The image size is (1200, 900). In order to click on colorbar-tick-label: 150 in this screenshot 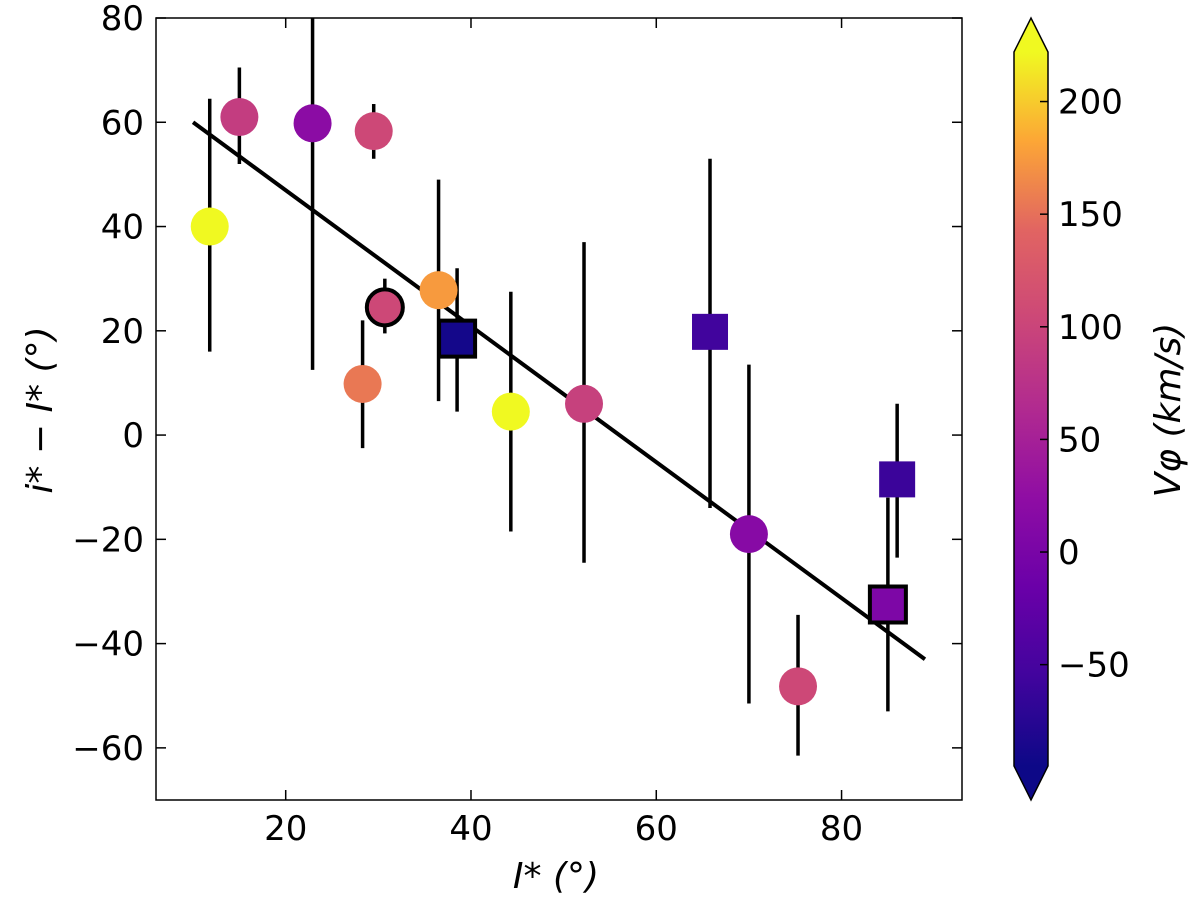, I will do `click(1090, 215)`.